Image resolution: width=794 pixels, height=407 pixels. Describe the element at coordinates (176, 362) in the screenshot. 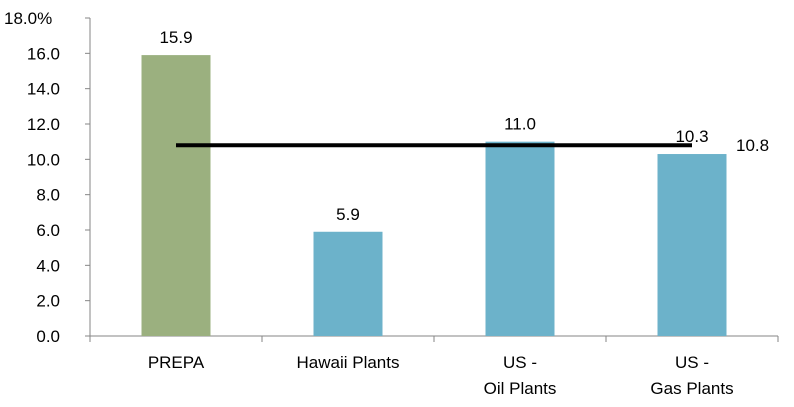

I see `x-category-label: PREPA` at that location.